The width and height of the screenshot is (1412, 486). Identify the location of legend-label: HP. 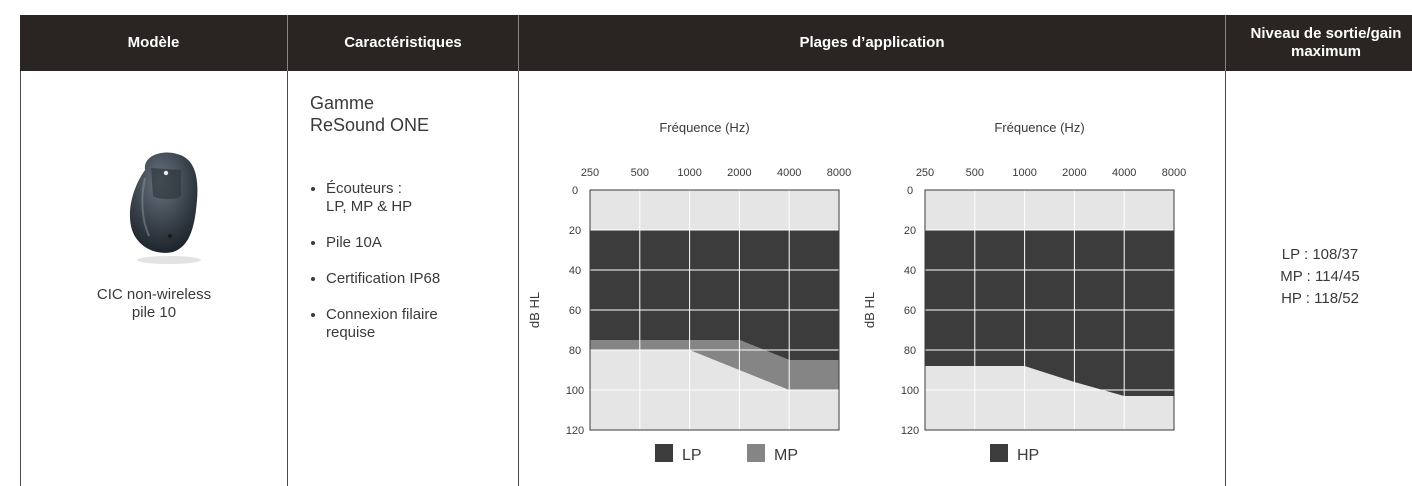
(1028, 455).